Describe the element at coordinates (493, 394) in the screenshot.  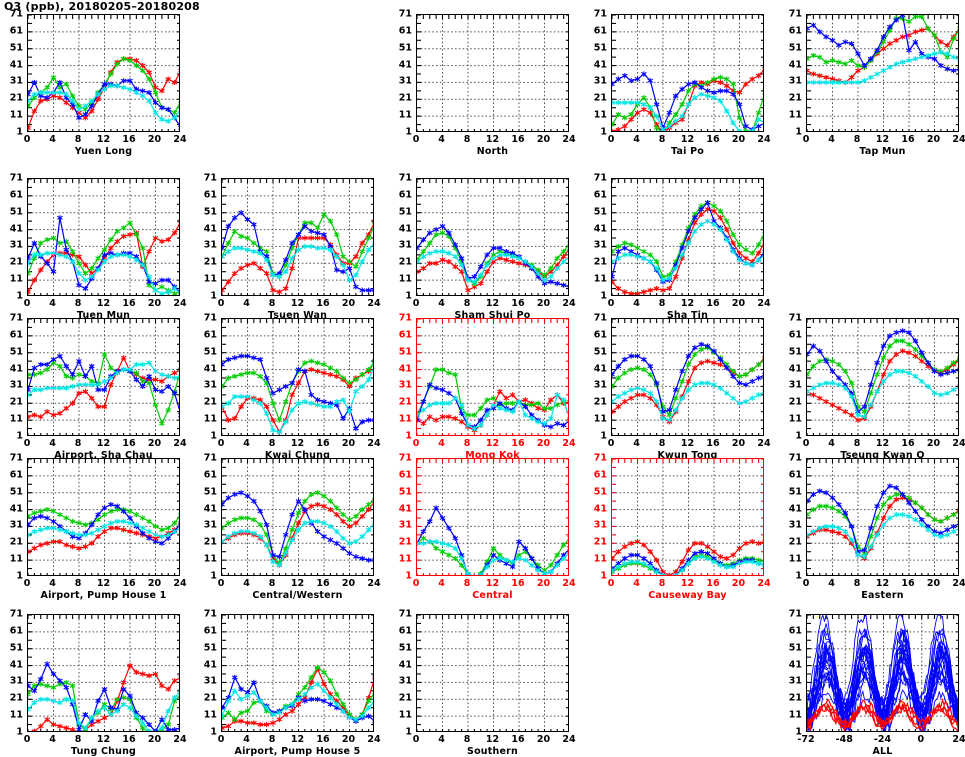
I see `series-green` at that location.